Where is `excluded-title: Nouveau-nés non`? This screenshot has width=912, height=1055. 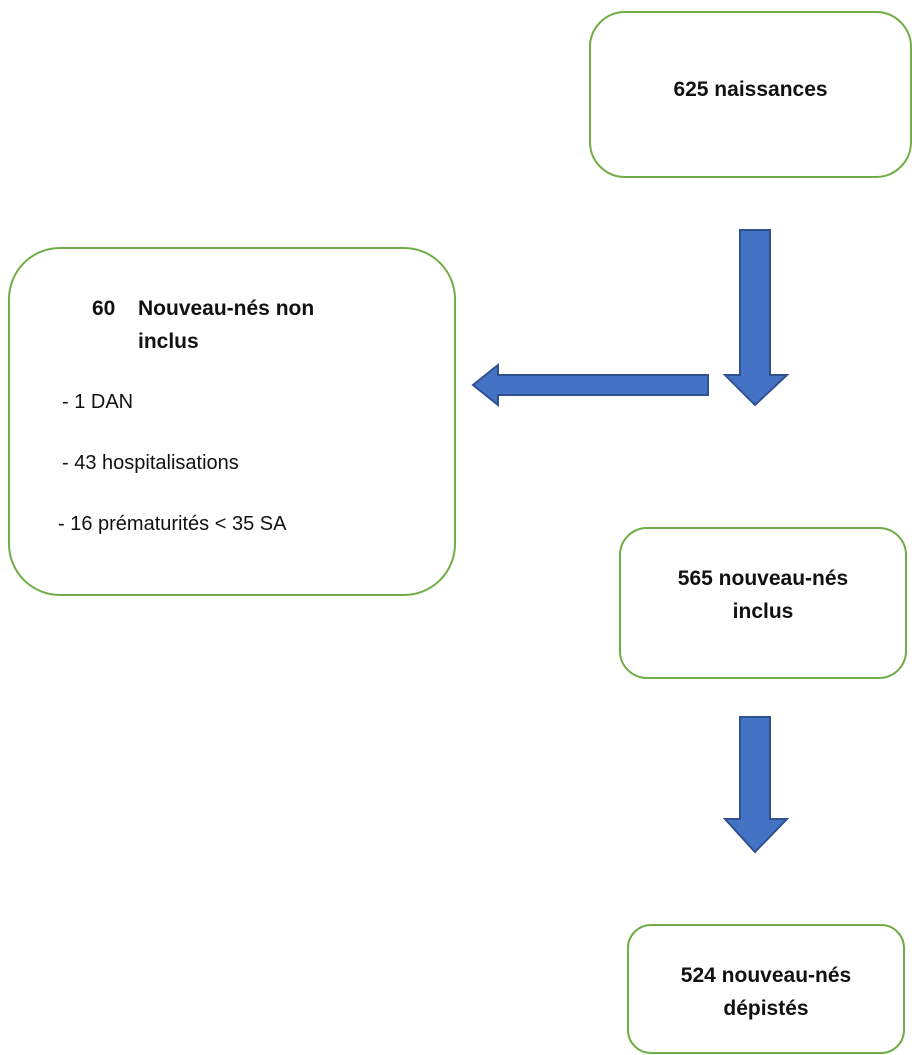
excluded-title: Nouveau-nés non is located at coordinates (226, 308).